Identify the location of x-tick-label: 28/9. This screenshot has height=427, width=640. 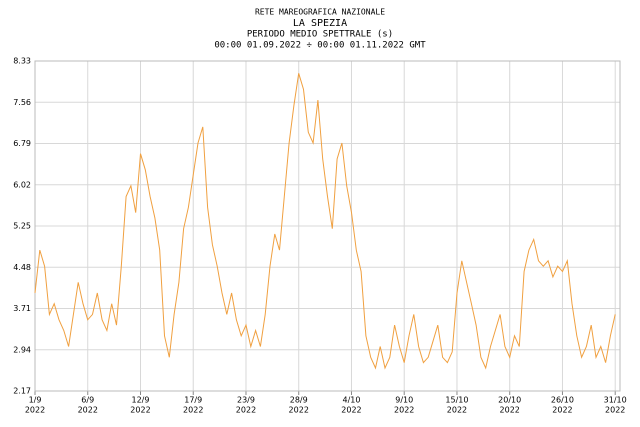
(299, 400).